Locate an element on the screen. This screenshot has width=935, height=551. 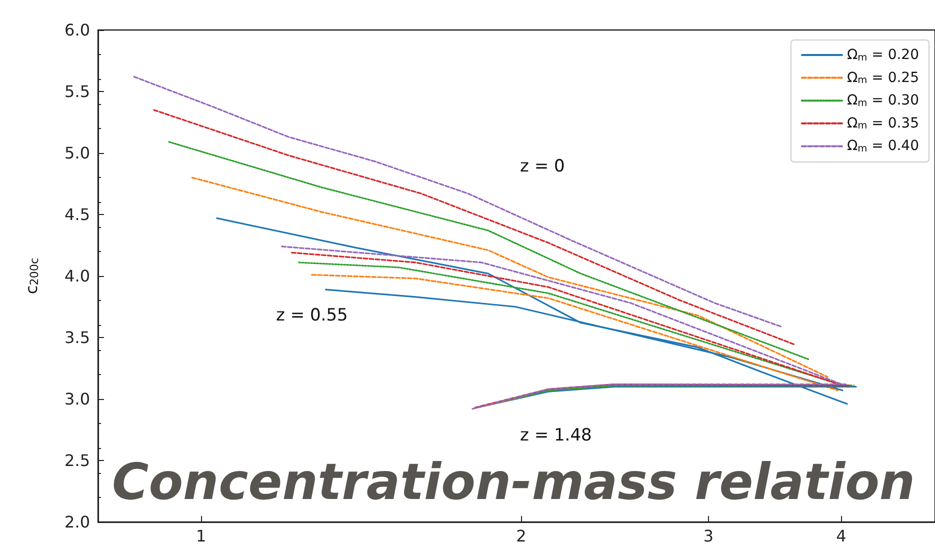
y-tick-label: 2.5 is located at coordinates (77, 460).